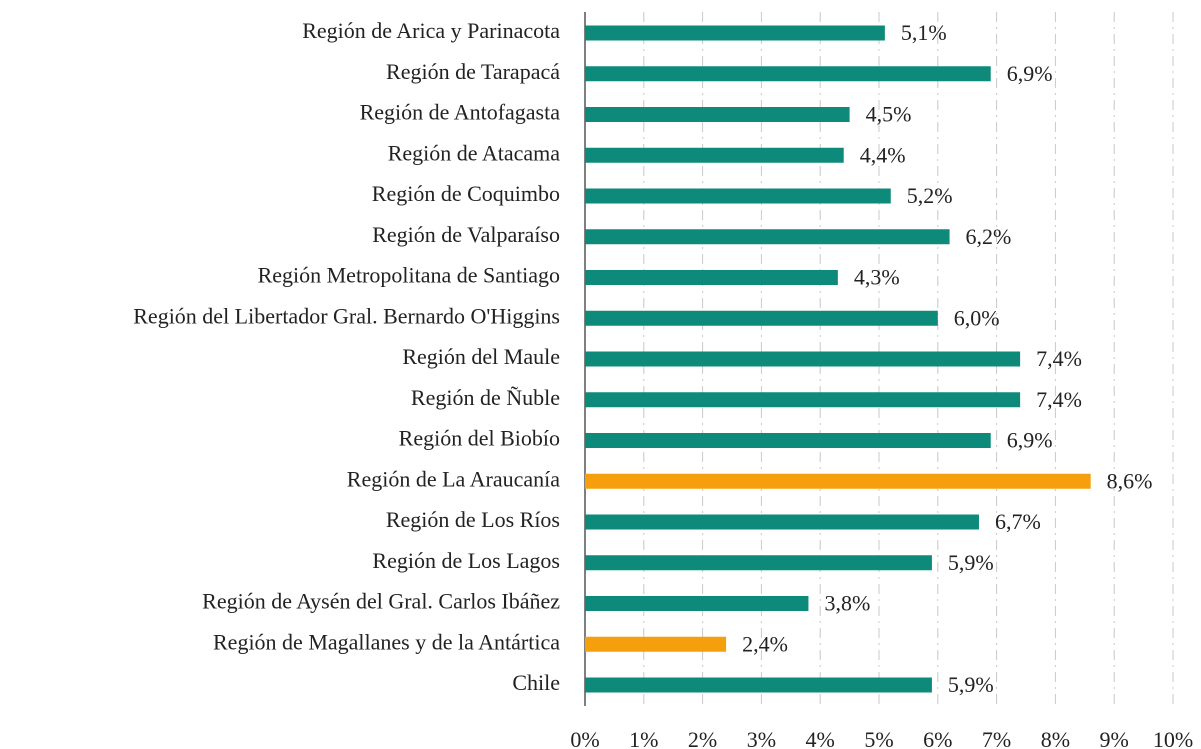  I want to click on data-label: 4,5%, so click(889, 114).